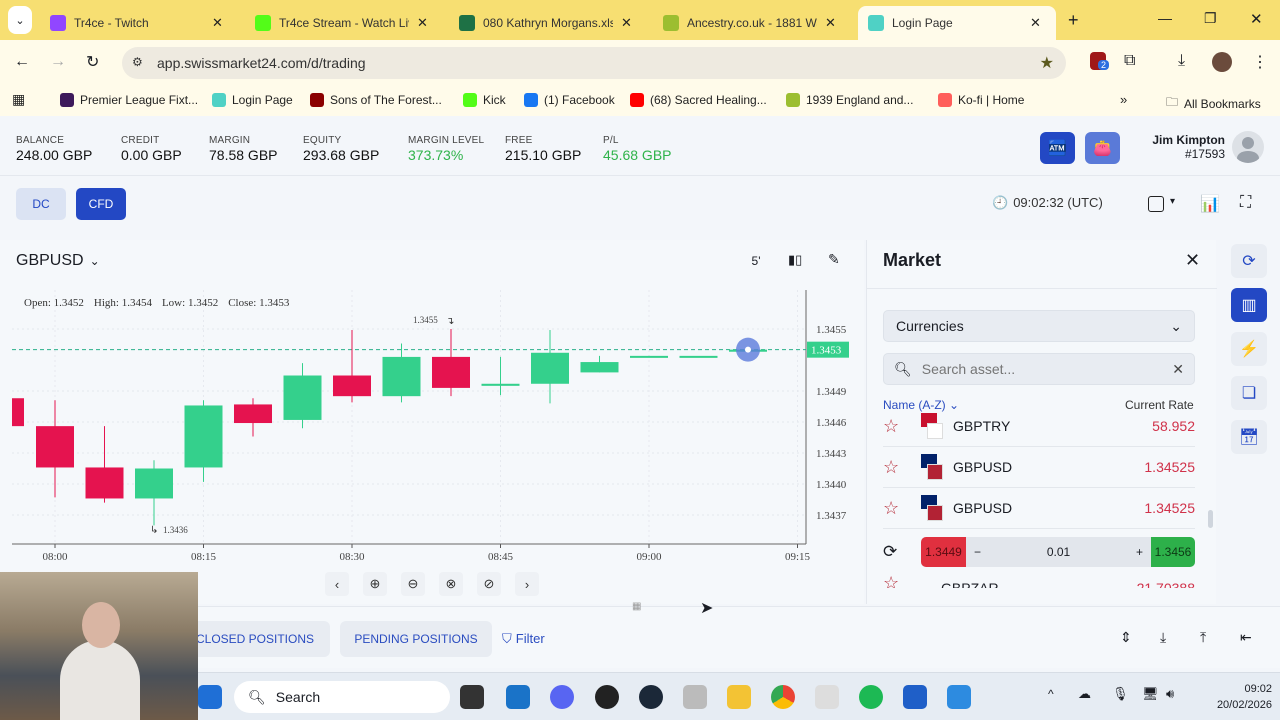 The width and height of the screenshot is (1280, 720). I want to click on drawing-tool-icon: ✎, so click(834, 259).